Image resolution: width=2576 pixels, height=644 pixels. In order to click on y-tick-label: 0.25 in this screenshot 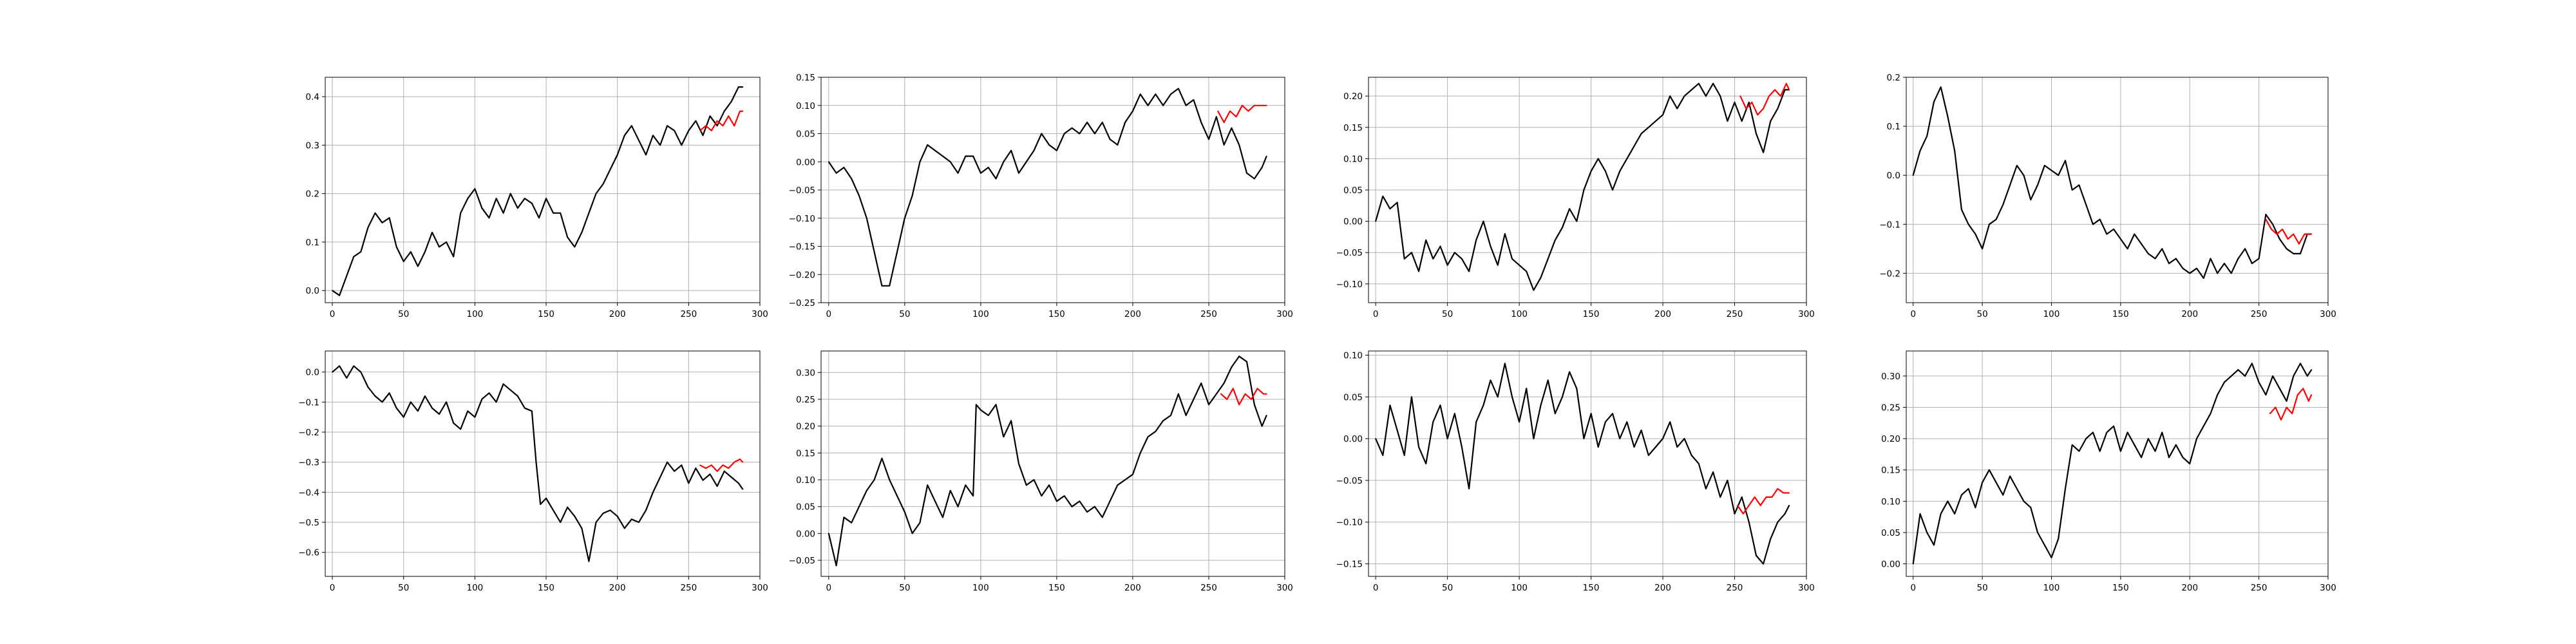, I will do `click(1890, 408)`.